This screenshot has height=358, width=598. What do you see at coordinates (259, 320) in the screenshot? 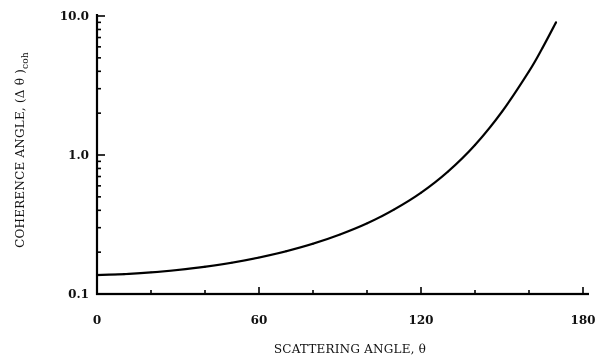
I see `x-tick-label: 60` at bounding box center [259, 320].